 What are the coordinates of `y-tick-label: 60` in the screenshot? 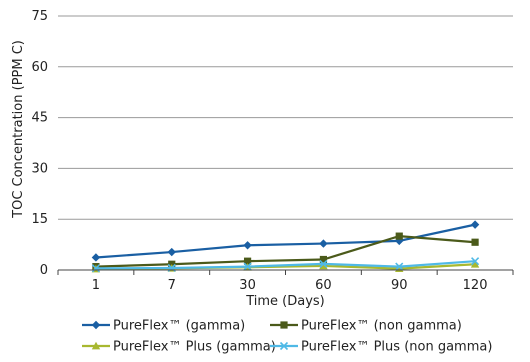 It's located at (39, 67).